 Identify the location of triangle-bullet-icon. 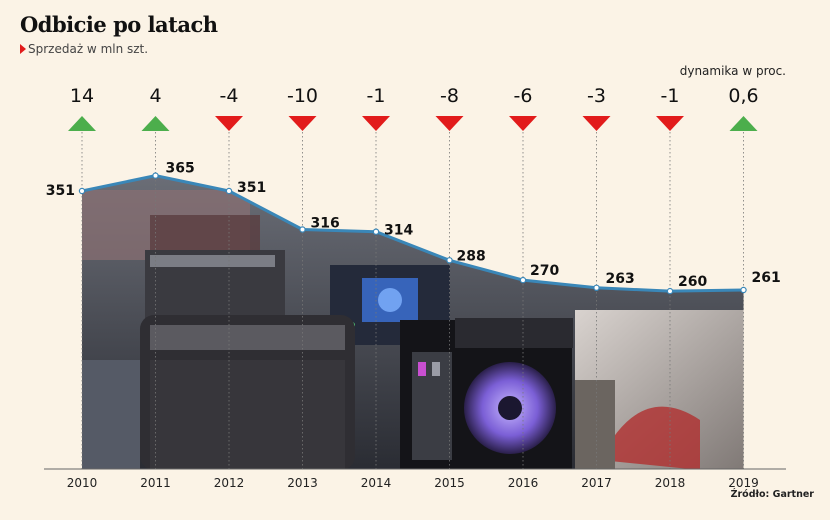
(23, 49).